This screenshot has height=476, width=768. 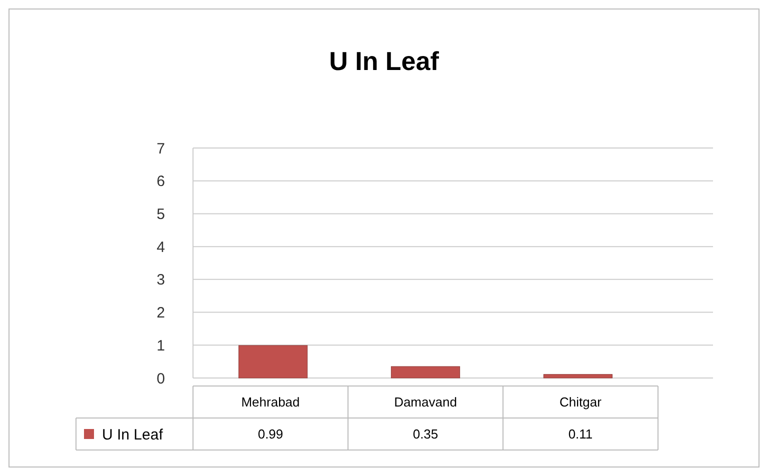 I want to click on x-tick-label: Damavand, so click(x=425, y=402).